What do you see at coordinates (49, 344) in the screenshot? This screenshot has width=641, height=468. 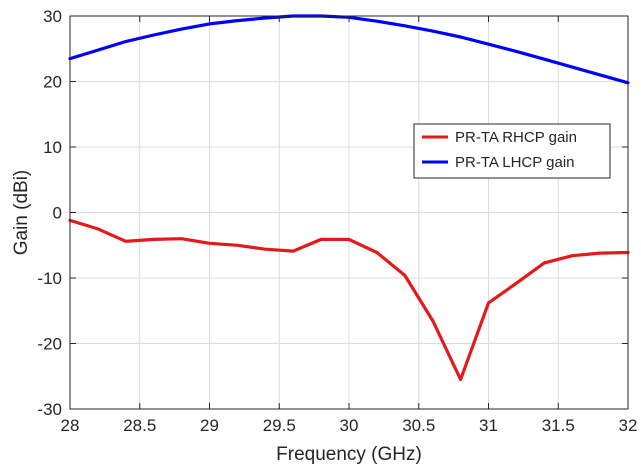 I see `y-tick-label: -20` at bounding box center [49, 344].